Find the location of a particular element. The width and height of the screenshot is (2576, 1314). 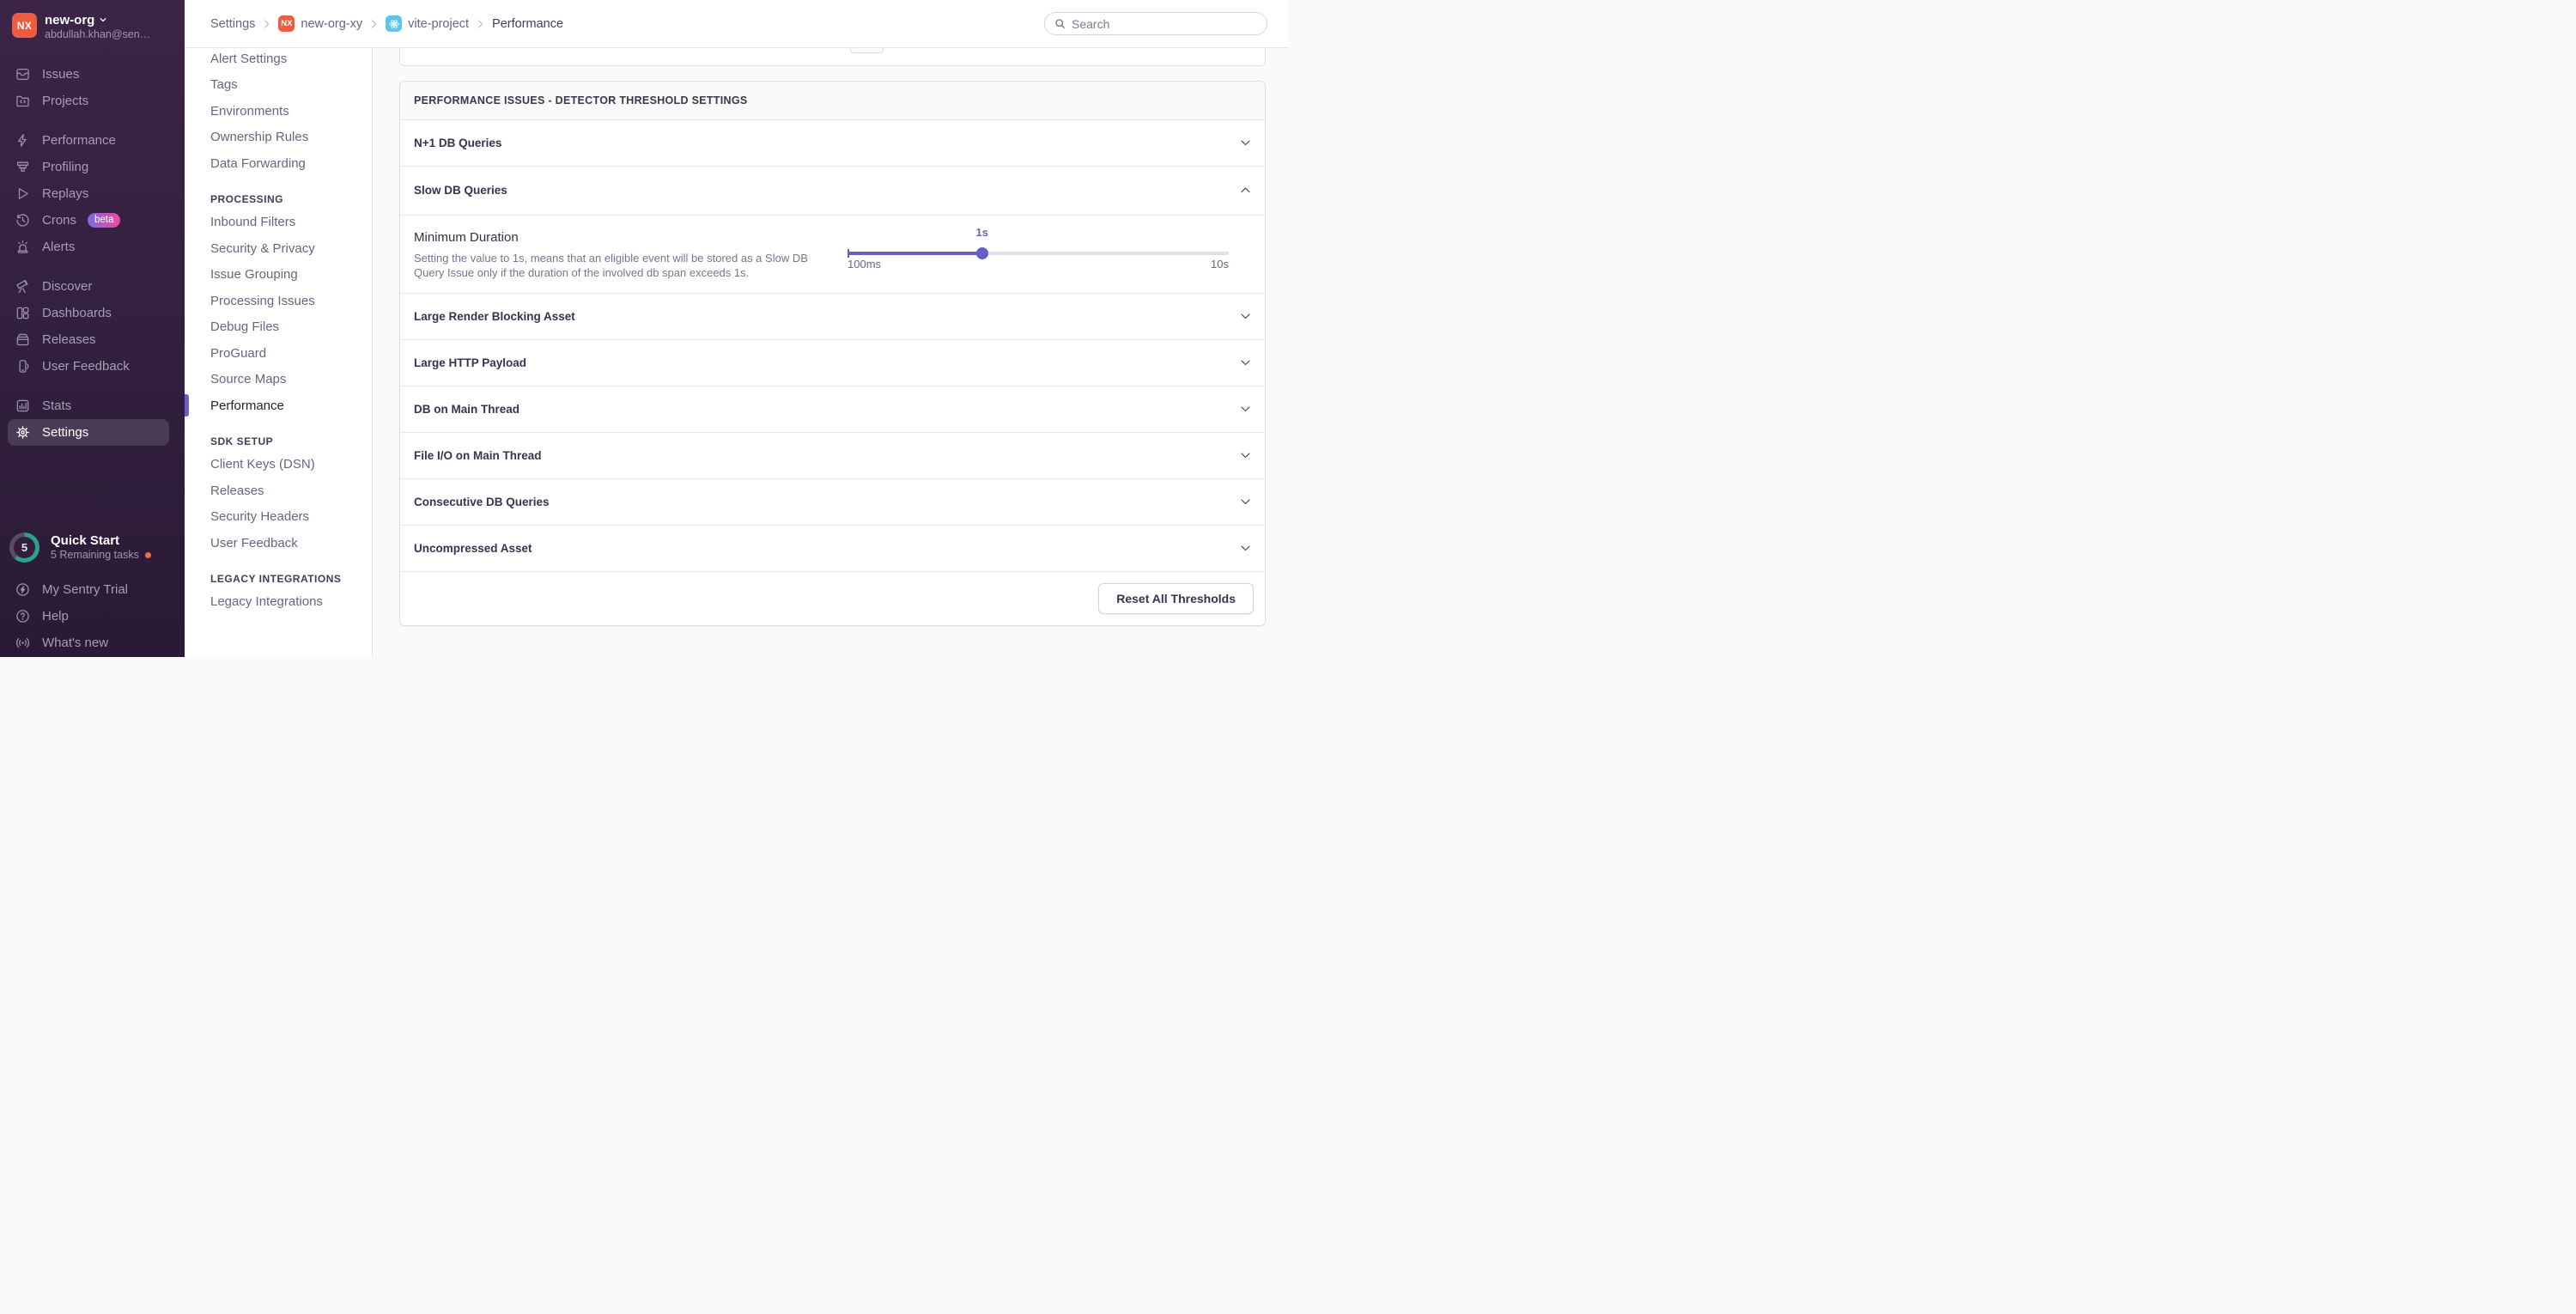

sidebar-item-profiling: Profiling is located at coordinates (93, 167).